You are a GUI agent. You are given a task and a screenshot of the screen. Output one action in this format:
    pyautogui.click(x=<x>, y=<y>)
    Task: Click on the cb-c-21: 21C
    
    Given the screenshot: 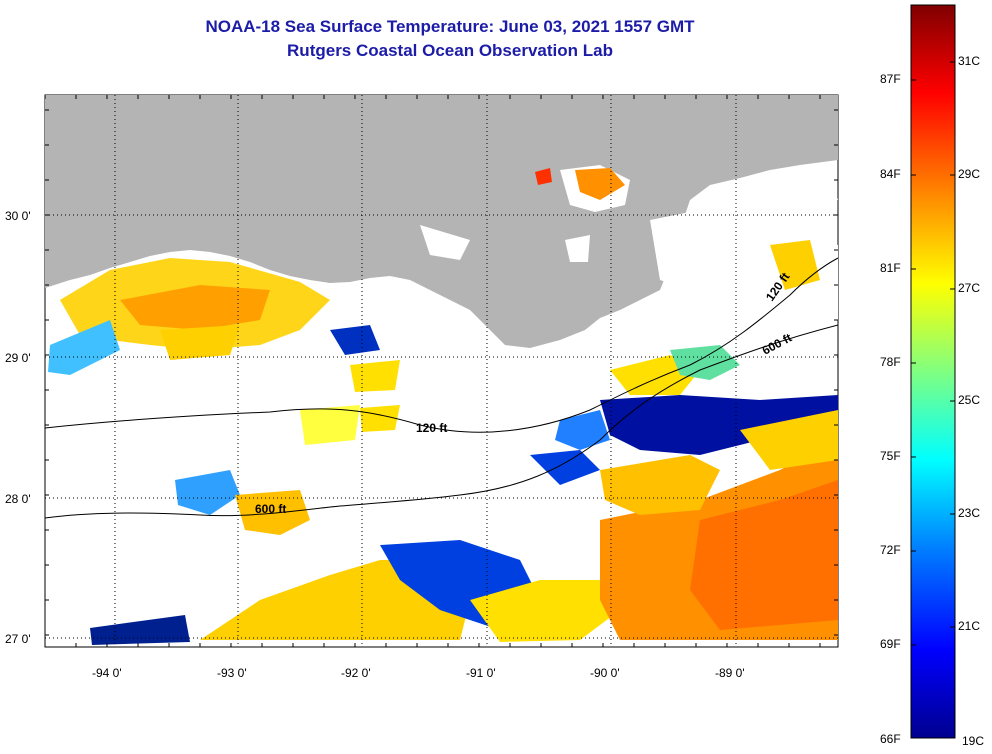 What is the action you would take?
    pyautogui.click(x=969, y=626)
    